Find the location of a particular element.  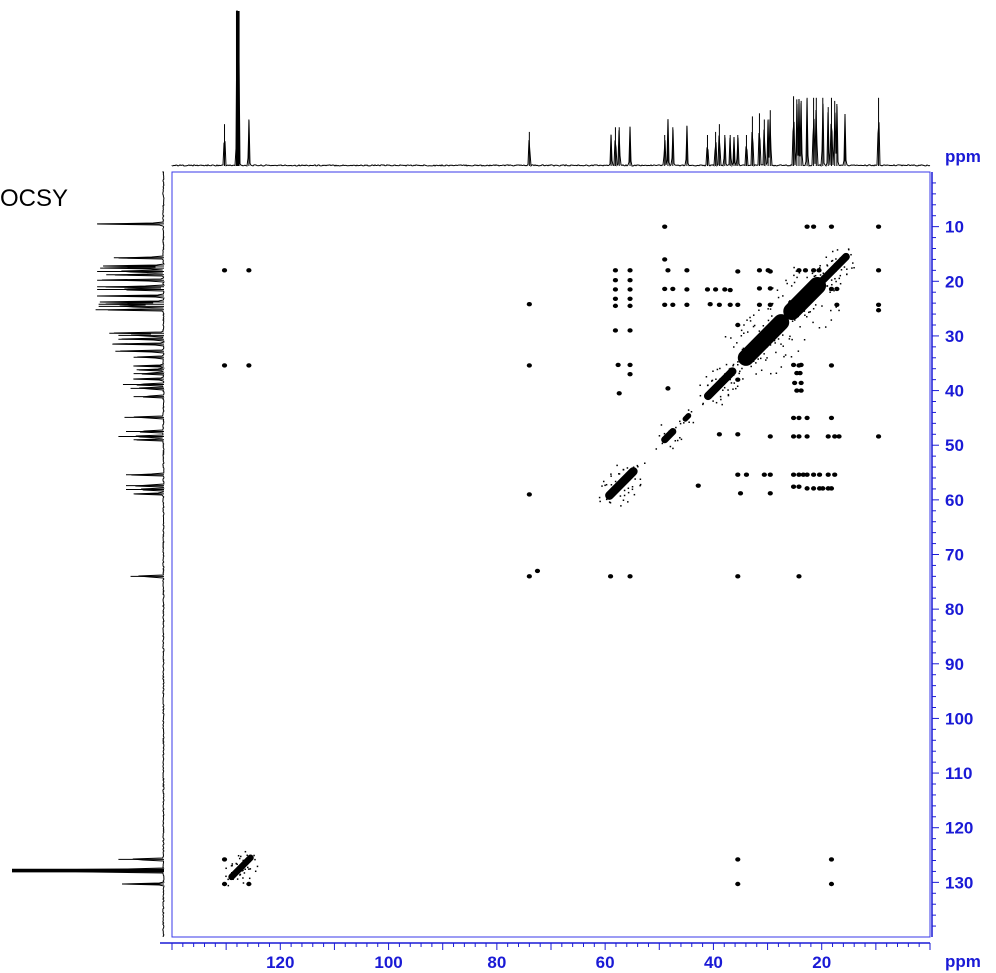

x-tick-label: 100 is located at coordinates (388, 962).